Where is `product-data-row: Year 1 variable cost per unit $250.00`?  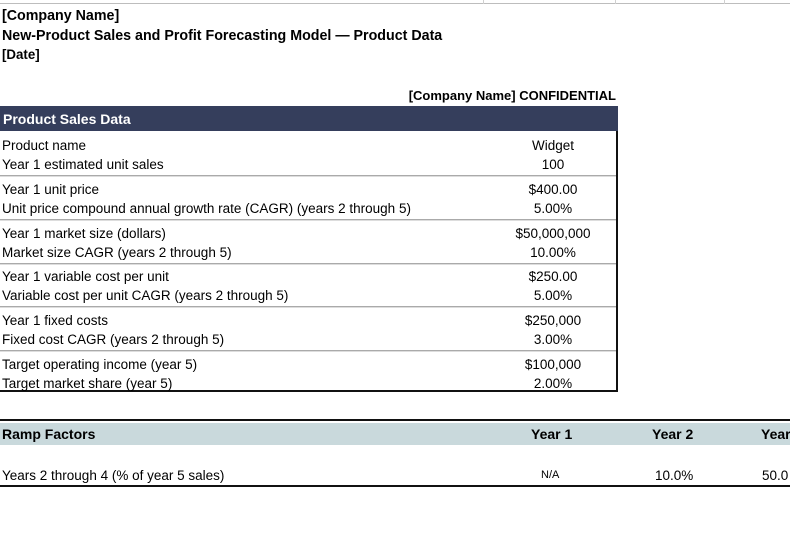 product-data-row: Year 1 variable cost per unit $250.00 is located at coordinates (308, 276).